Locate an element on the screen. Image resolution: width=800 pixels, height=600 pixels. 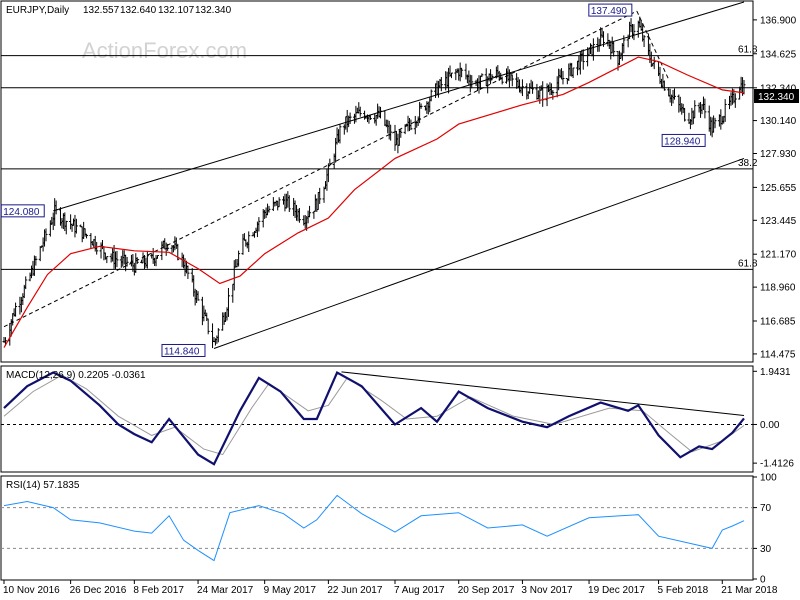
price-y-tick-label: 132.340 is located at coordinates (778, 88).